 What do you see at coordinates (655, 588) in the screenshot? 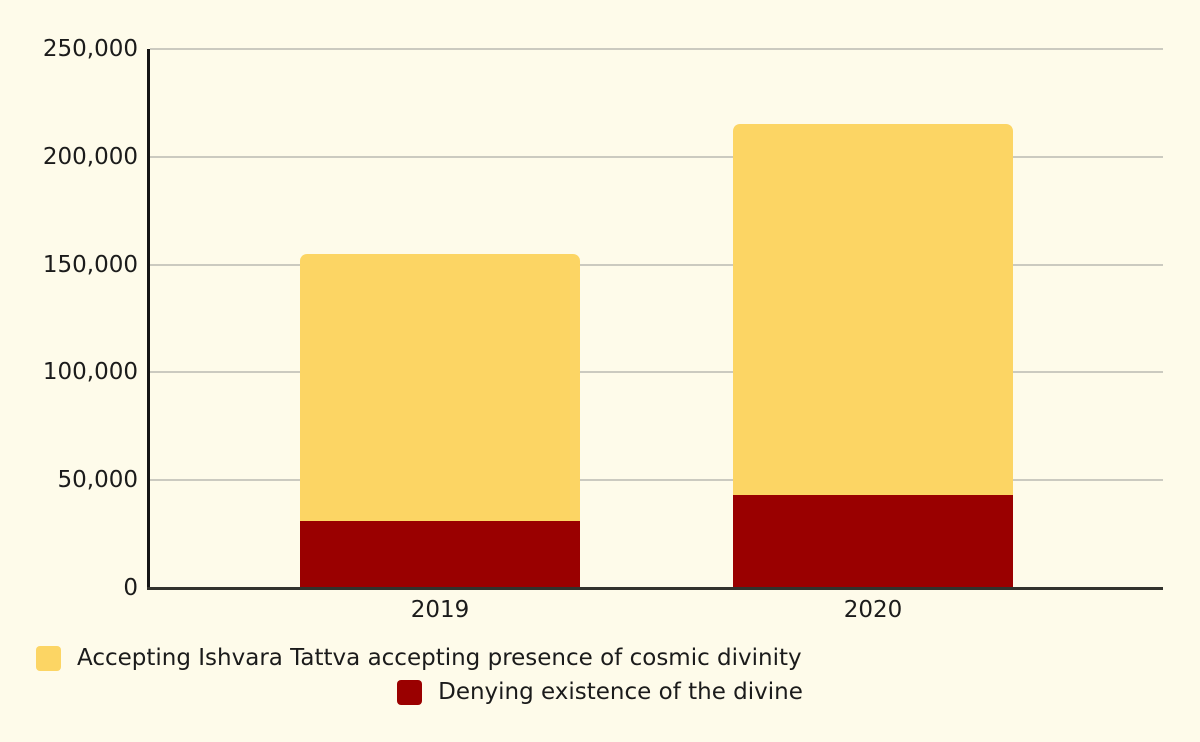
I see `x-axis-line` at bounding box center [655, 588].